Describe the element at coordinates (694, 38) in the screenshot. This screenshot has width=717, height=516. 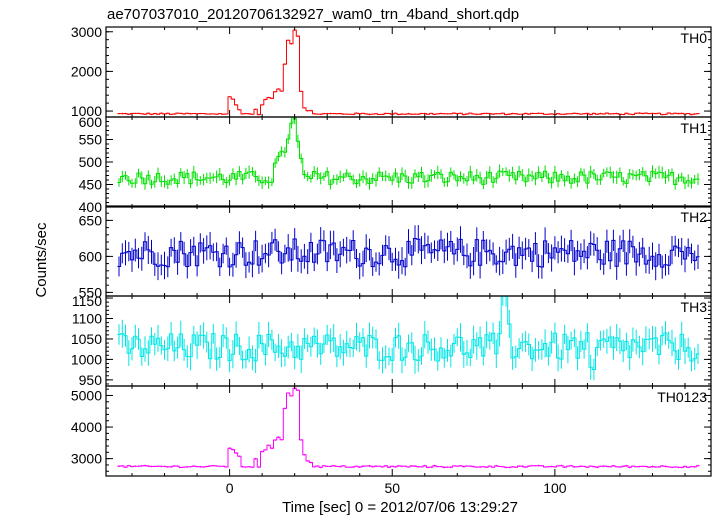
I see `panel-label-th0: TH0` at that location.